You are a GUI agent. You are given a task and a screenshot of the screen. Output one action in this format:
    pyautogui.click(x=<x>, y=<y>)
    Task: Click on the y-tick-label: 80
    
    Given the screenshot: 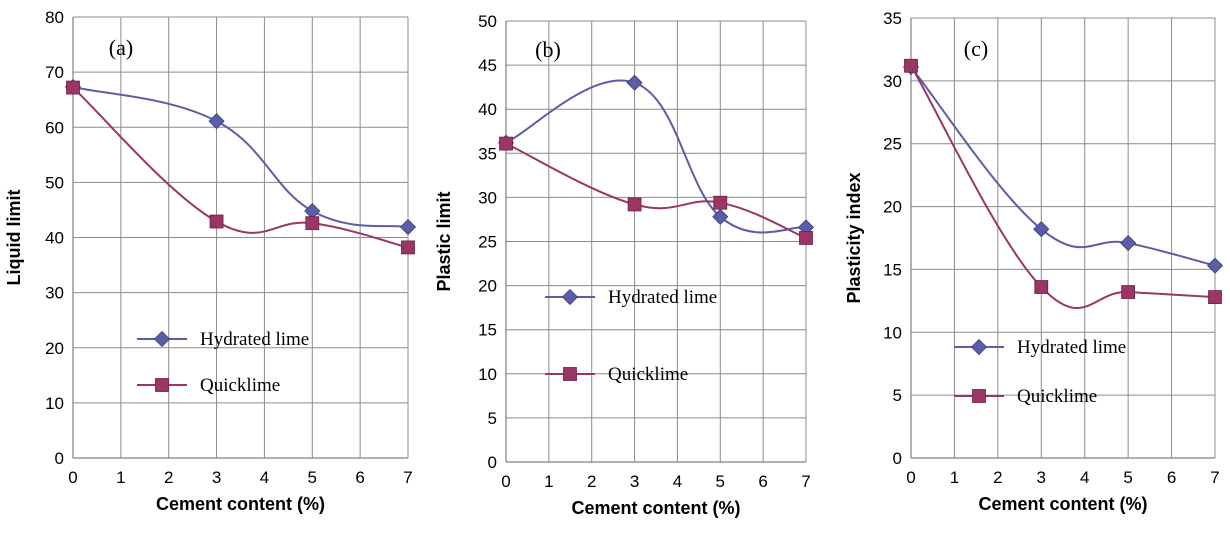 What is the action you would take?
    pyautogui.click(x=54, y=17)
    